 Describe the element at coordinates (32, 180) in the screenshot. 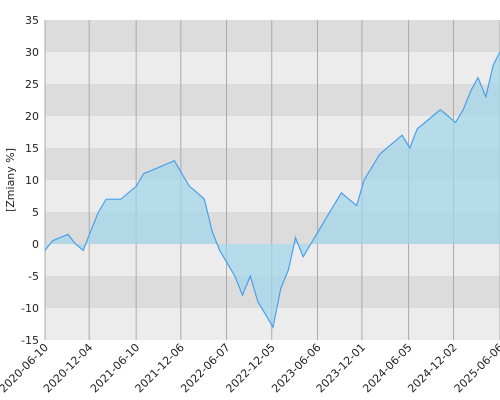

I see `y-tick-label: 10` at that location.